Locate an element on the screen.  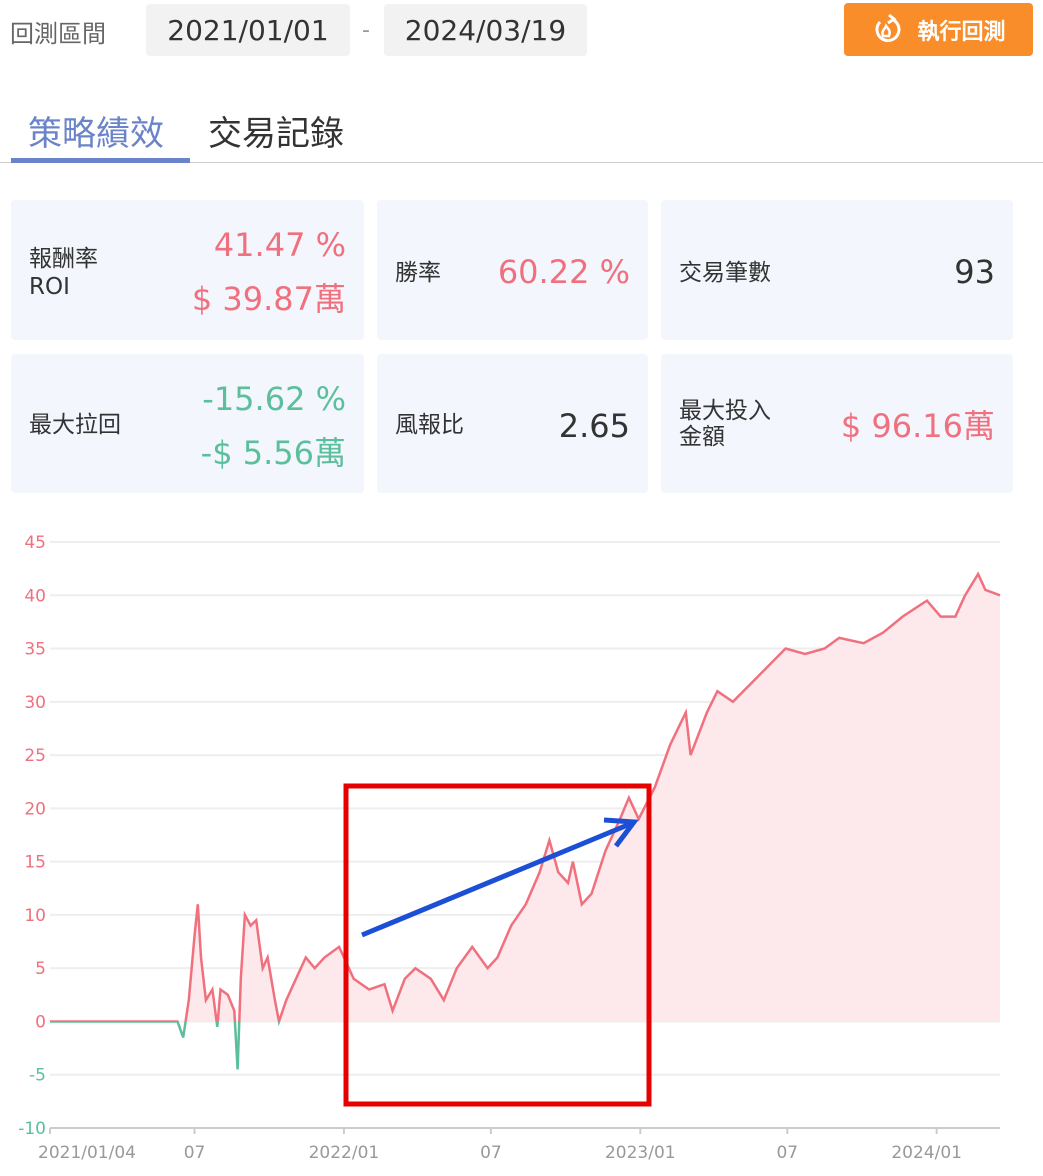
risk-reward-card: 風報比 2.65 is located at coordinates (512, 423).